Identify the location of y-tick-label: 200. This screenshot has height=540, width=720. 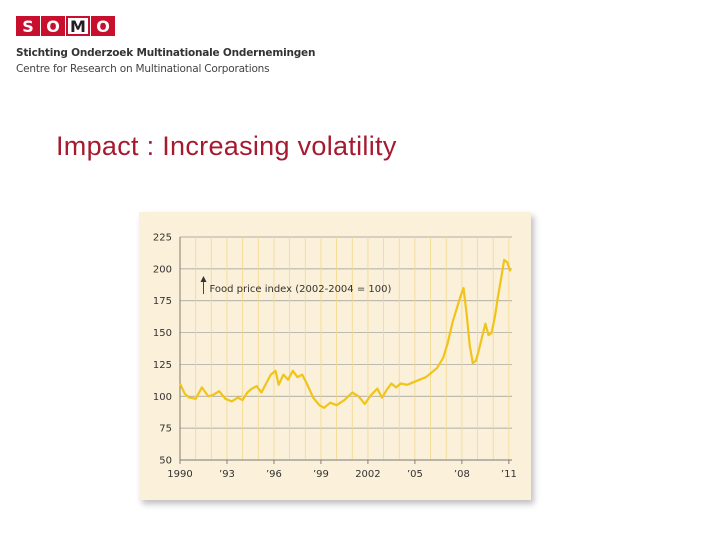
(162, 269).